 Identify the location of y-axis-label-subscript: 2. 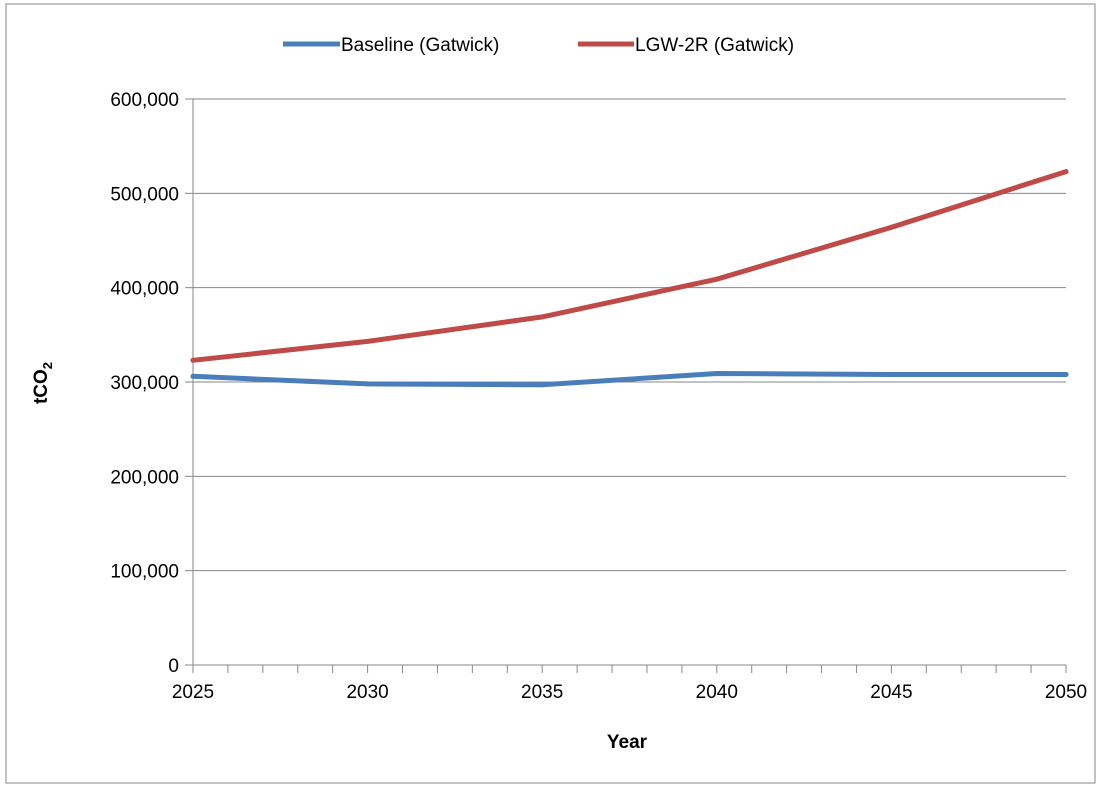
(47, 365).